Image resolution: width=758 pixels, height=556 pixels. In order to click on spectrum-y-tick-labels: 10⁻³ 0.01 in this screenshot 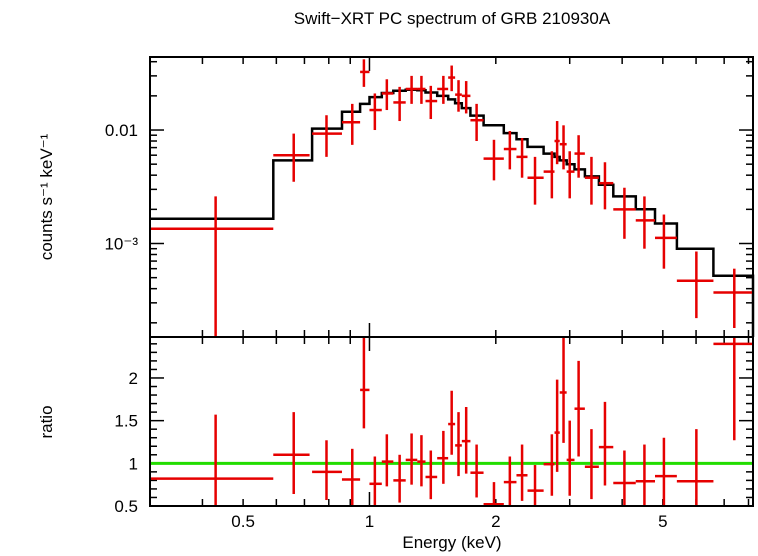, I will do `click(121, 187)`.